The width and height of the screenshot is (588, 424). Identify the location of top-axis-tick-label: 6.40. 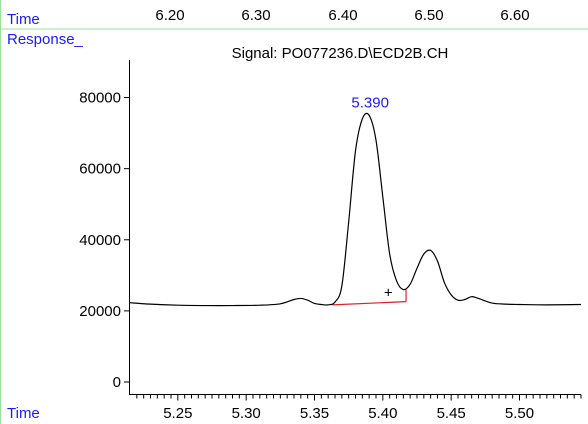
(342, 15).